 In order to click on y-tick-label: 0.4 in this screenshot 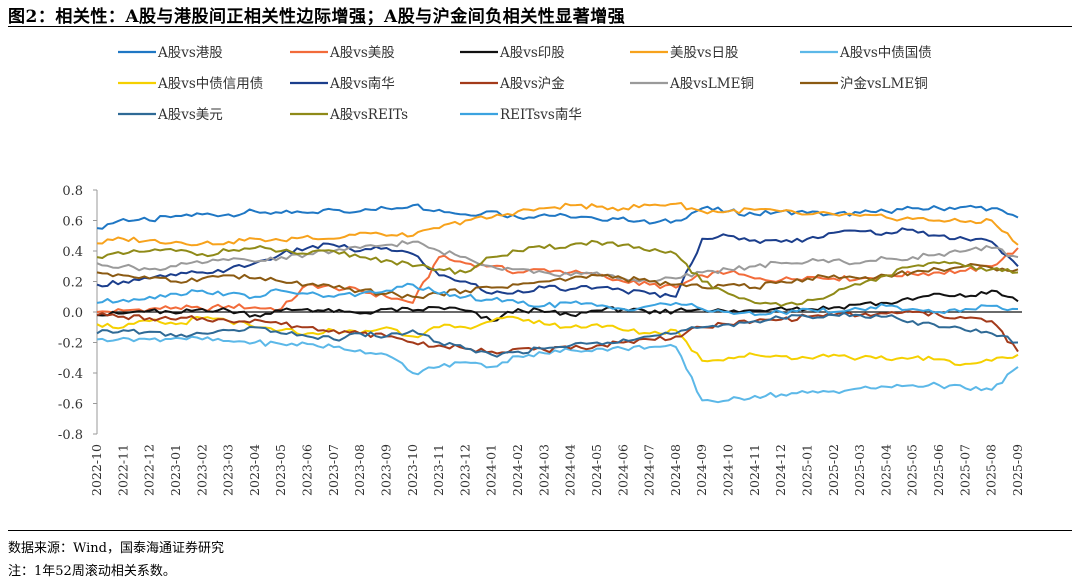, I will do `click(72, 252)`.